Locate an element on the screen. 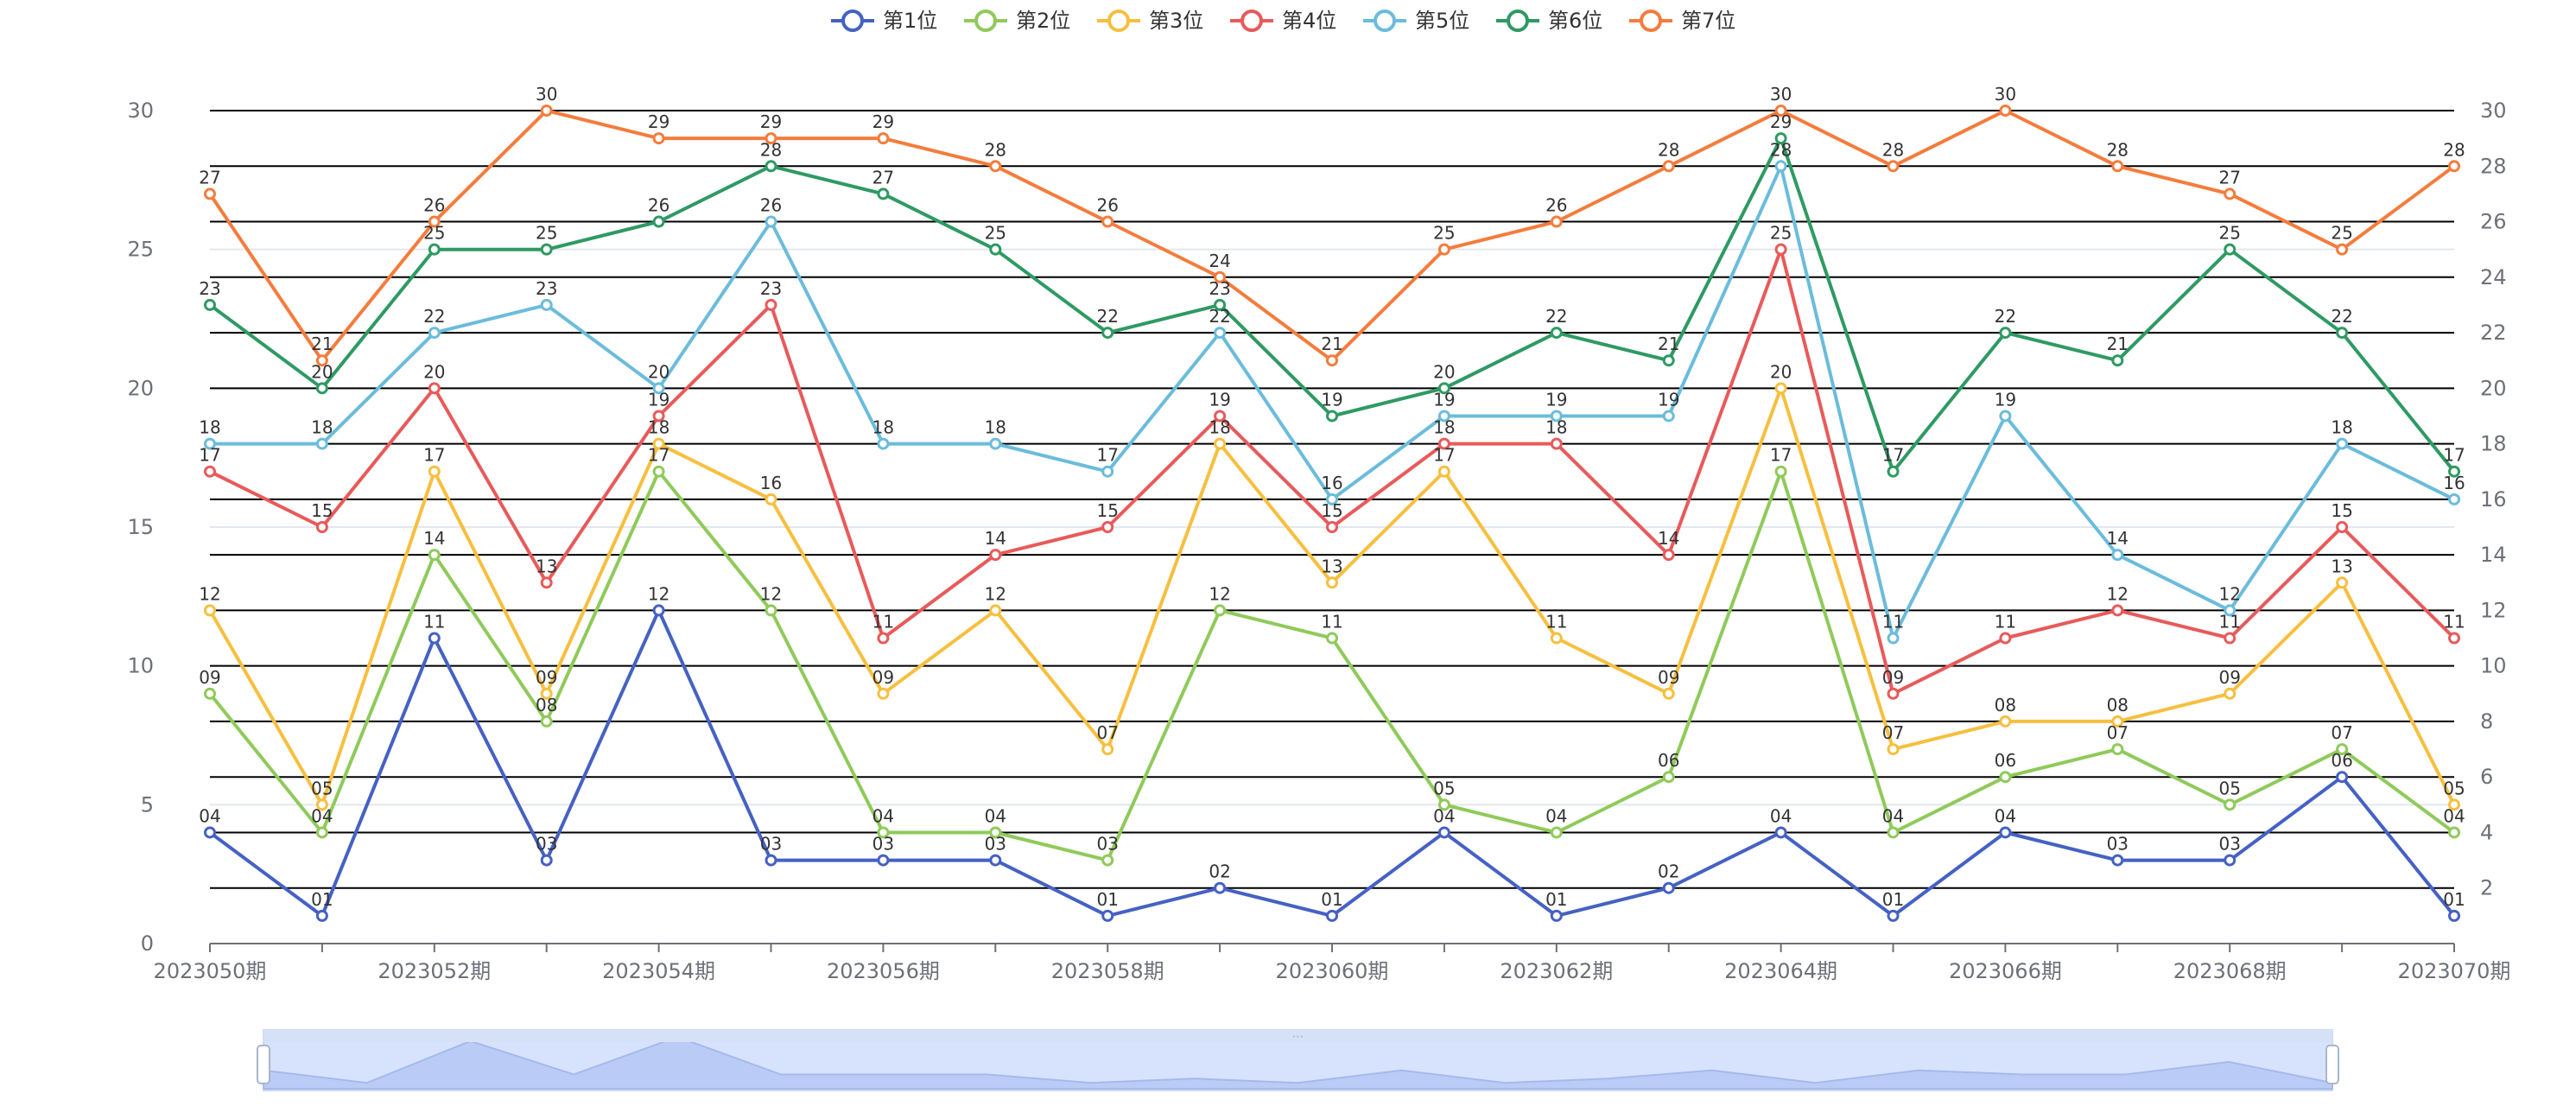 The width and height of the screenshot is (2576, 1106). legend-item: 第6位 is located at coordinates (1549, 21).